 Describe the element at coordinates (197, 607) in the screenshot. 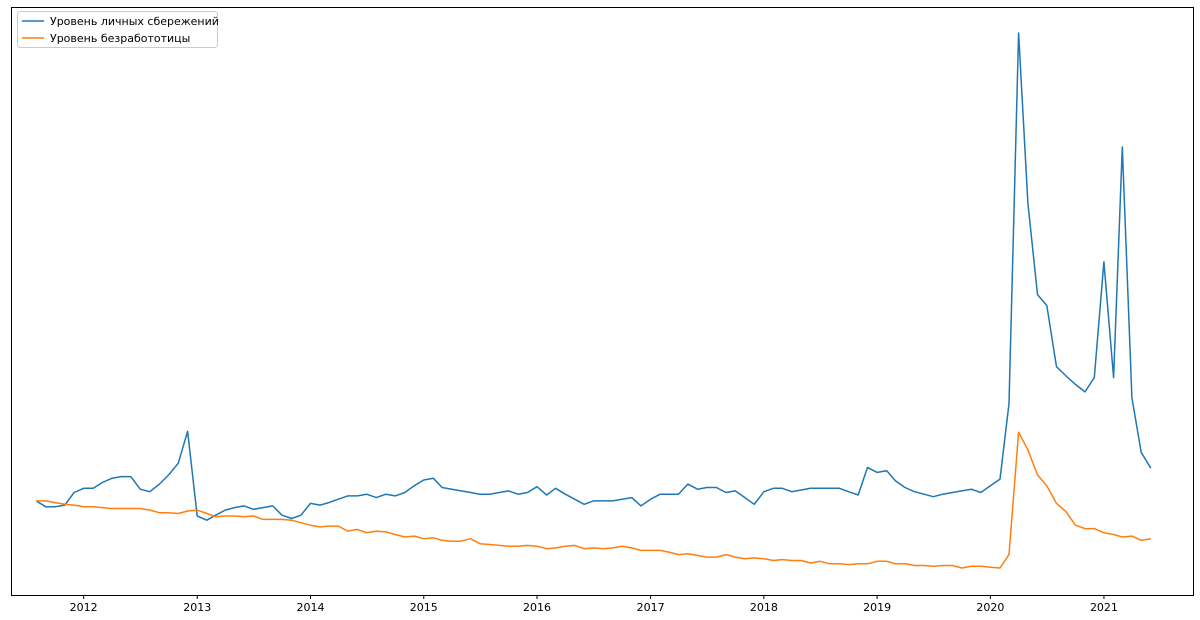

I see `x-tick-label-2013: 2013` at that location.